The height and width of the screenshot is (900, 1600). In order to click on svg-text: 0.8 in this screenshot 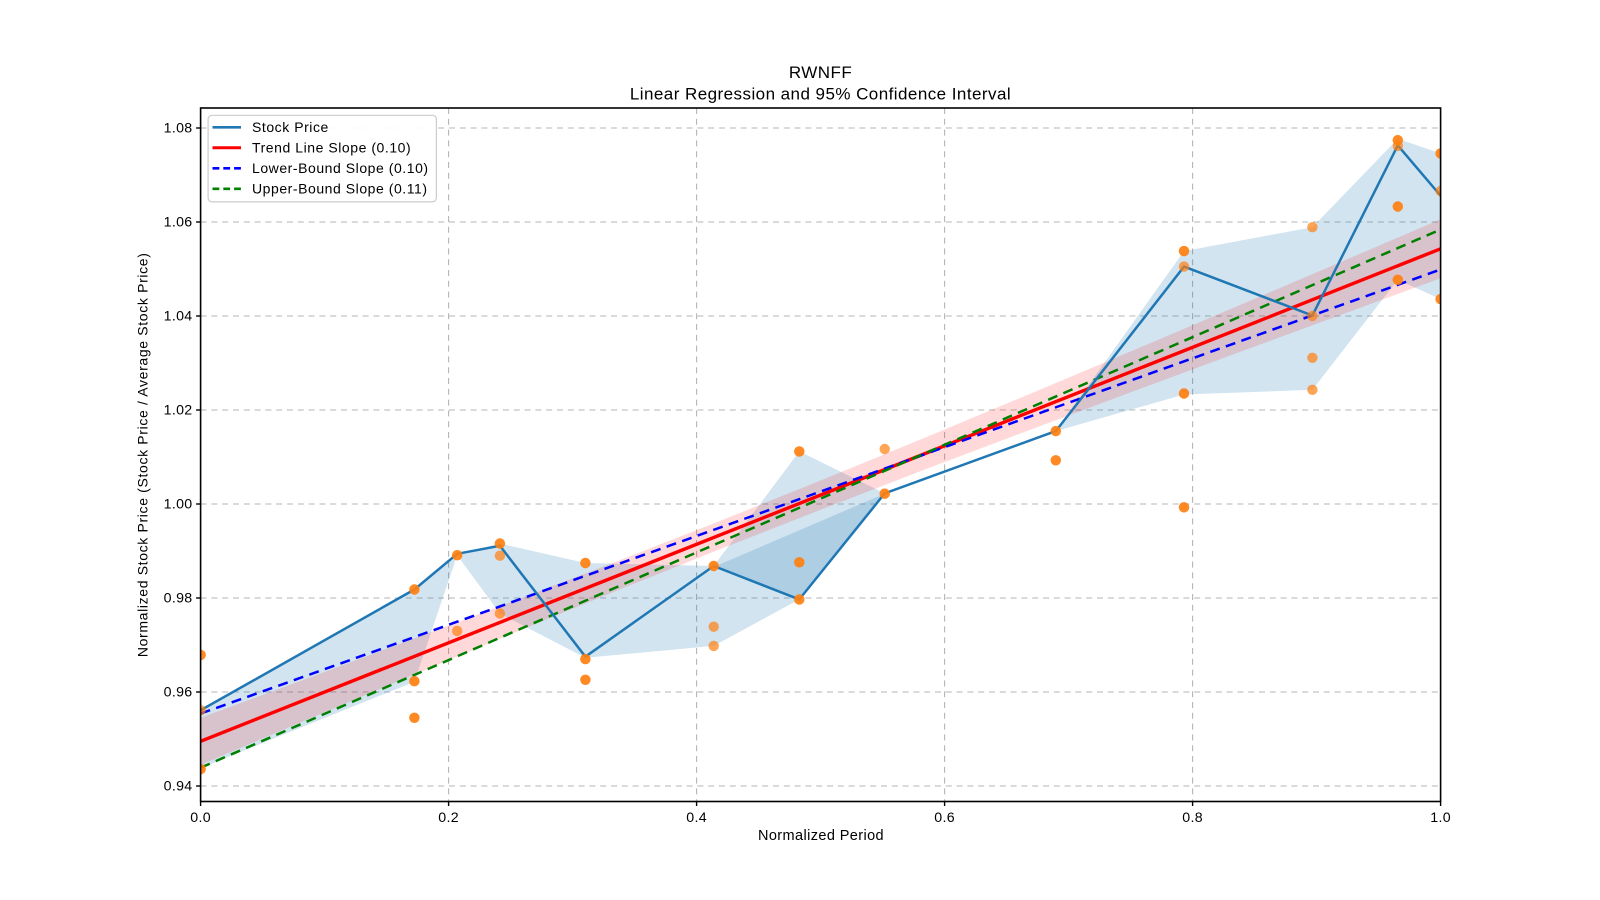, I will do `click(1192, 818)`.